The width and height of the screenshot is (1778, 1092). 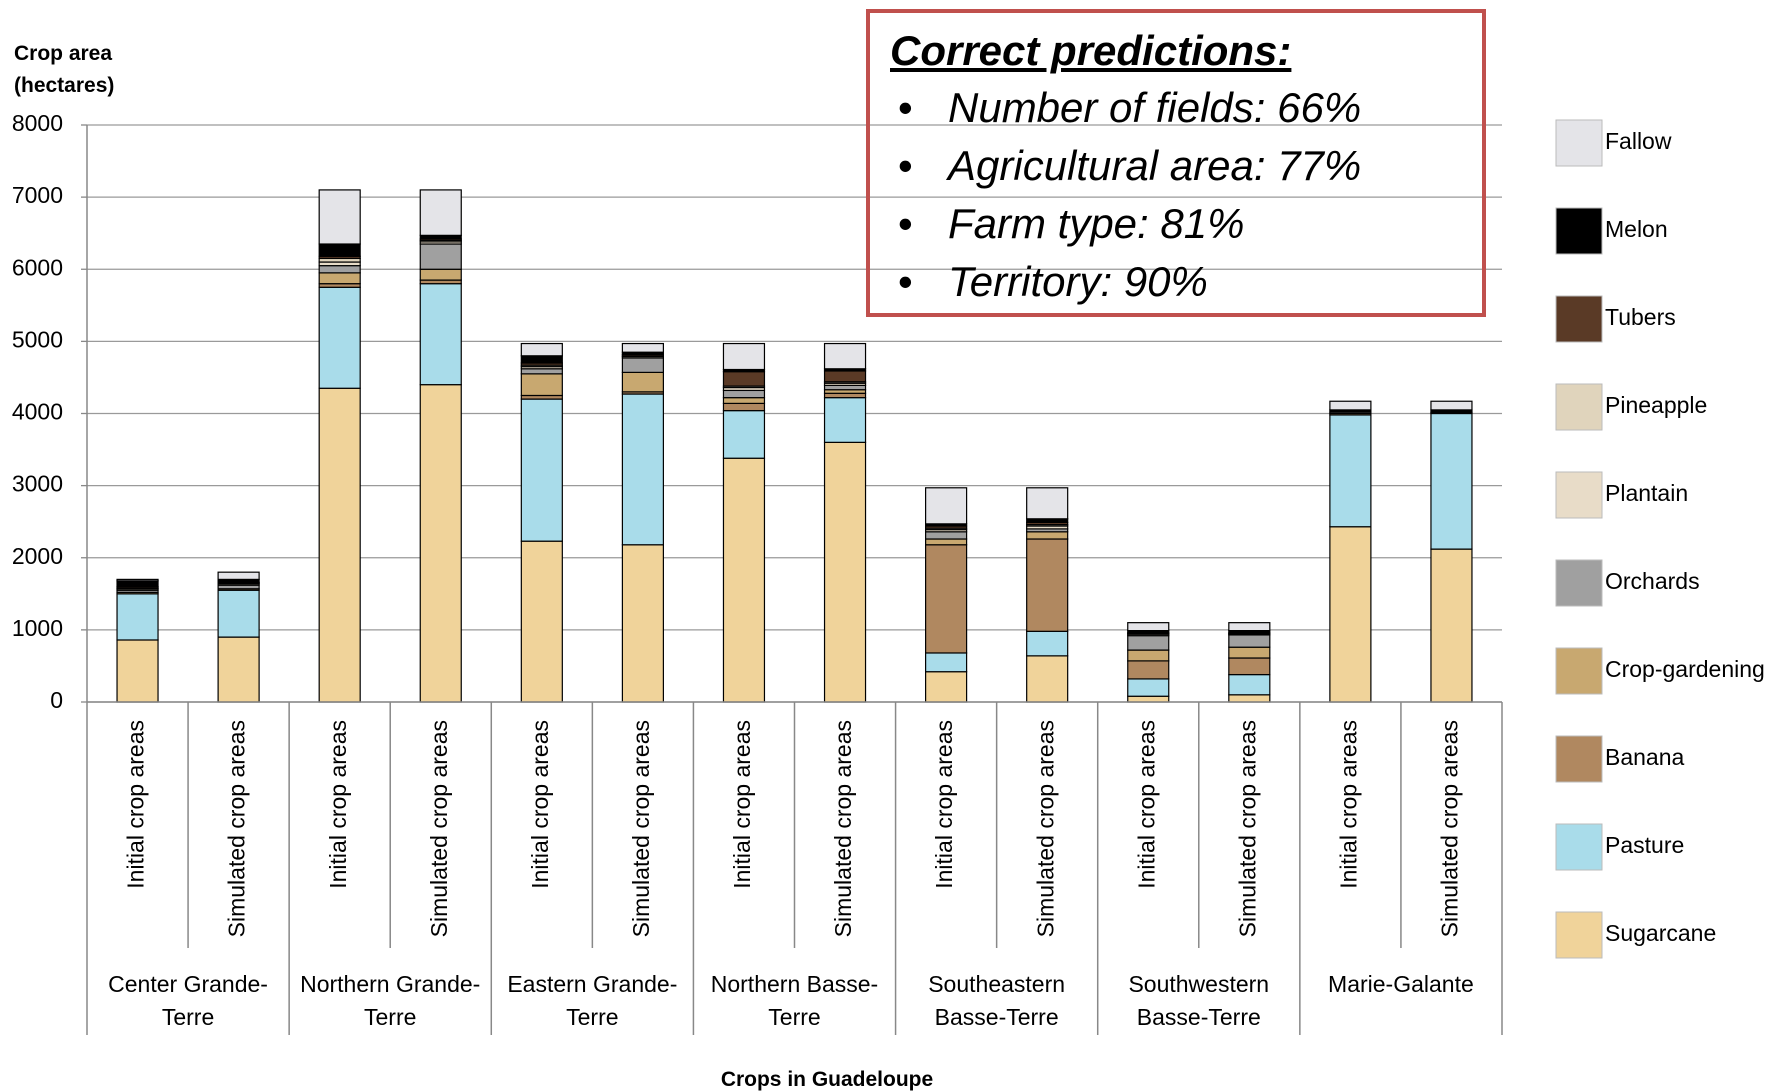 What do you see at coordinates (37, 339) in the screenshot?
I see `y-tick-label: 5000` at bounding box center [37, 339].